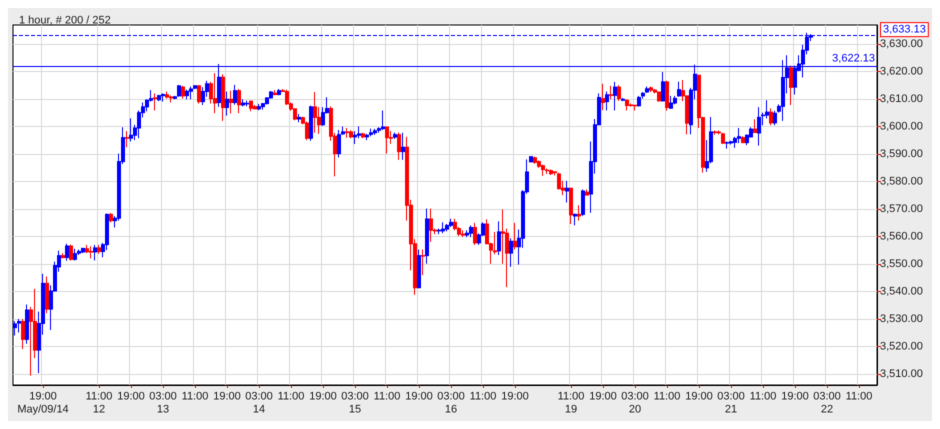 The height and width of the screenshot is (429, 940). What do you see at coordinates (901, 346) in the screenshot?
I see `y-tick-label: 3,520.00` at bounding box center [901, 346].